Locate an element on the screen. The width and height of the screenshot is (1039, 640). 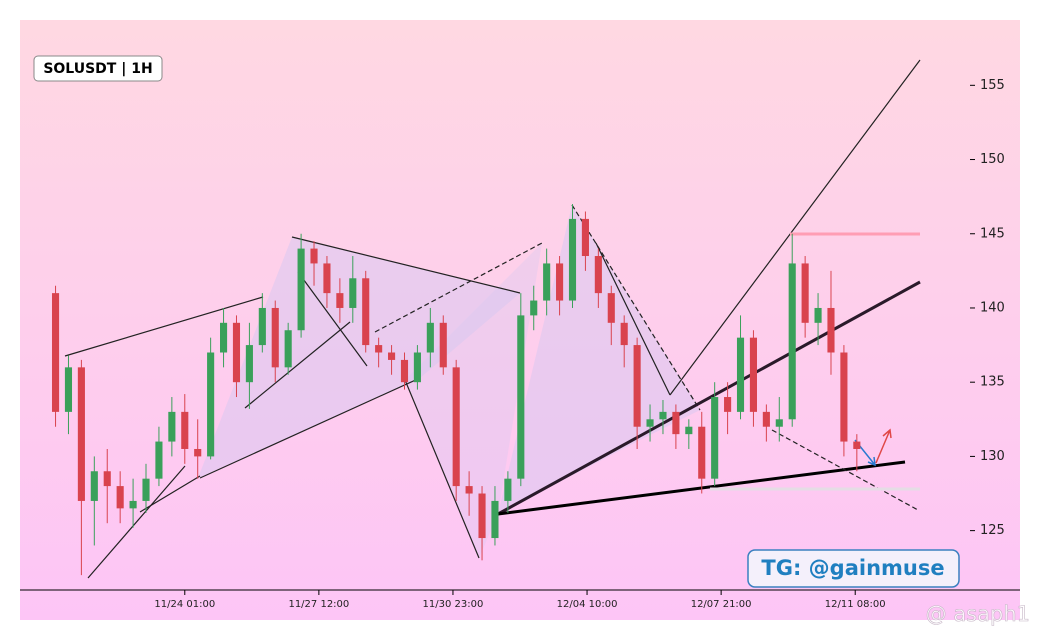
x-tick-label: 11/27 12:00 is located at coordinates (318, 604).